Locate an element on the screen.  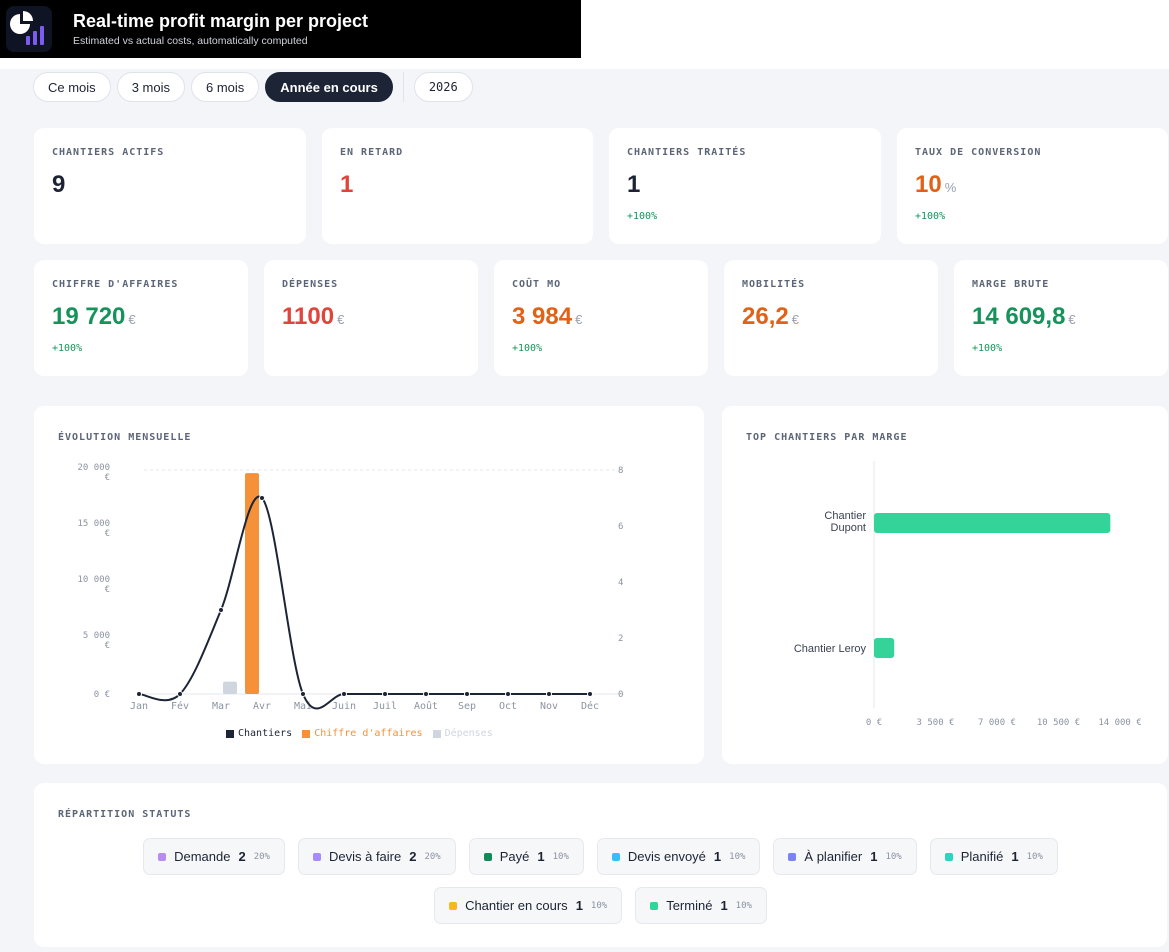
y-tick-label: 20 000 is located at coordinates (93, 468).